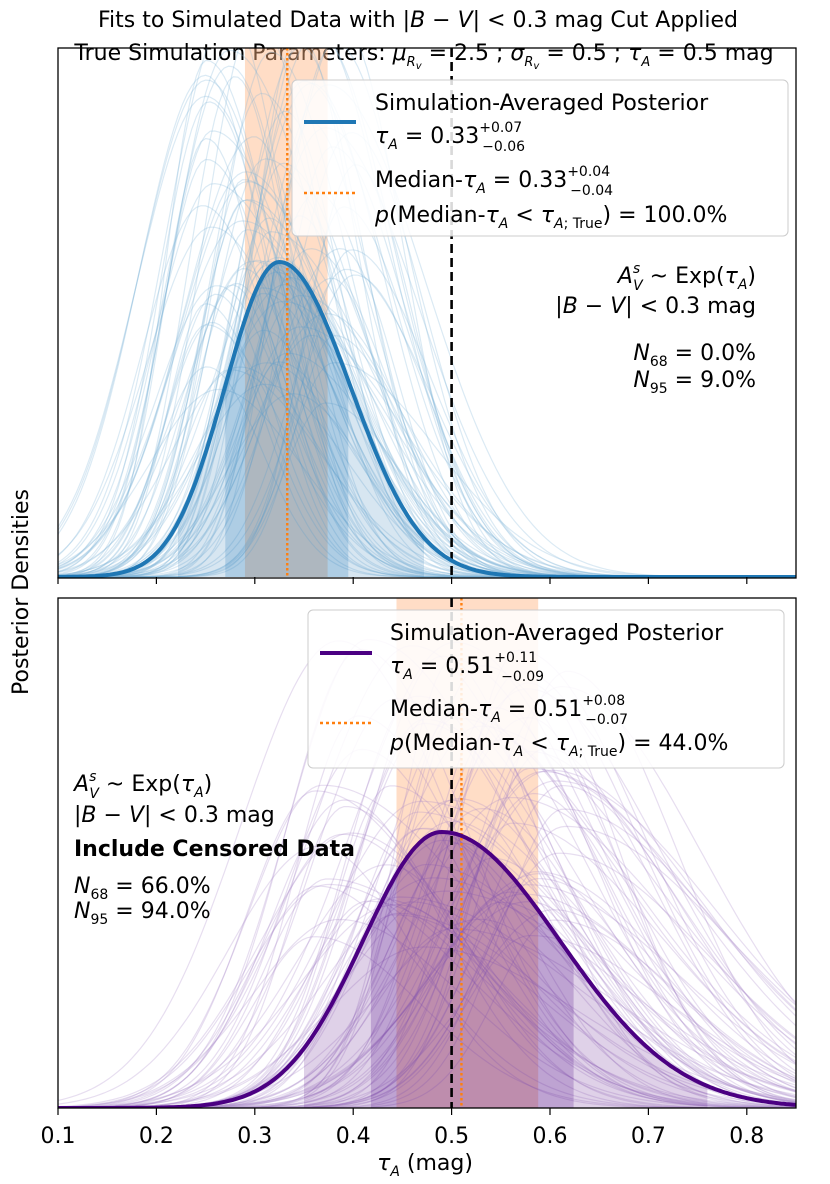 This screenshot has width=830, height=1184. What do you see at coordinates (174, 815) in the screenshot?
I see `bottom-annot-cut: |B − V| < 0.3 mag` at bounding box center [174, 815].